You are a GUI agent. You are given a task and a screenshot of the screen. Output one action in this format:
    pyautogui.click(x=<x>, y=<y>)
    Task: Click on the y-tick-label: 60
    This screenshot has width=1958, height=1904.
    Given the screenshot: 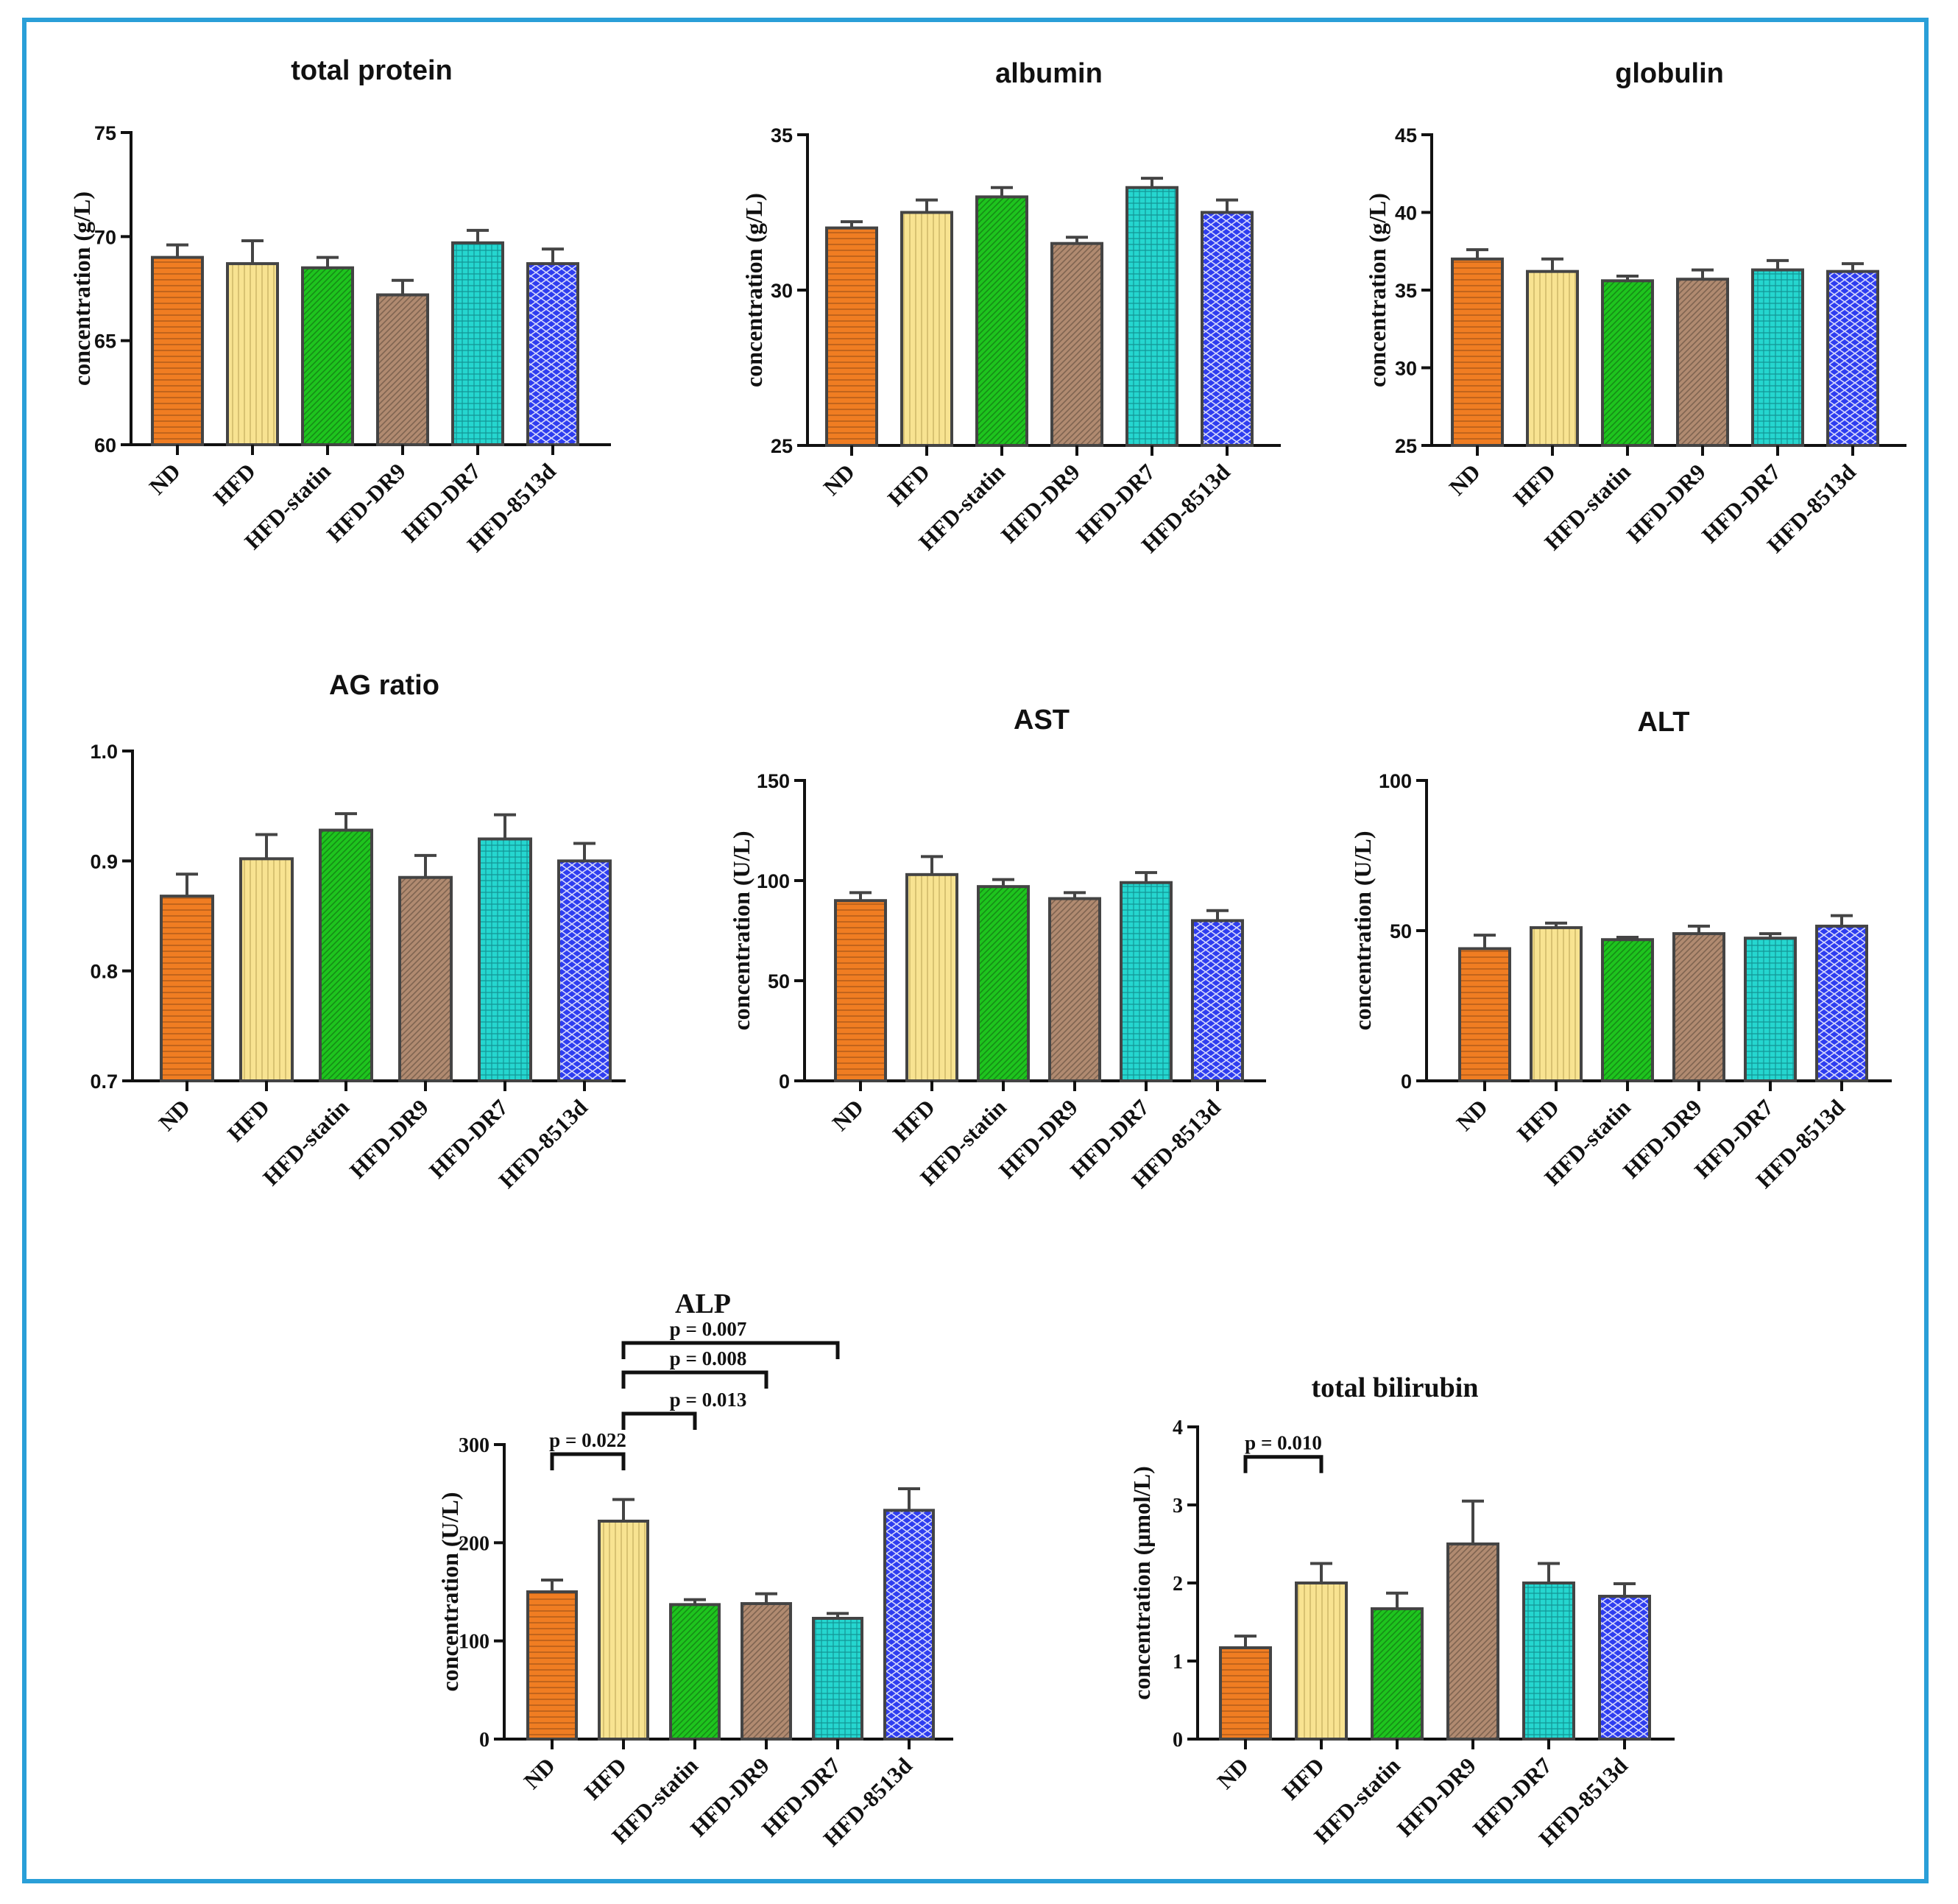 What is the action you would take?
    pyautogui.click(x=105, y=445)
    